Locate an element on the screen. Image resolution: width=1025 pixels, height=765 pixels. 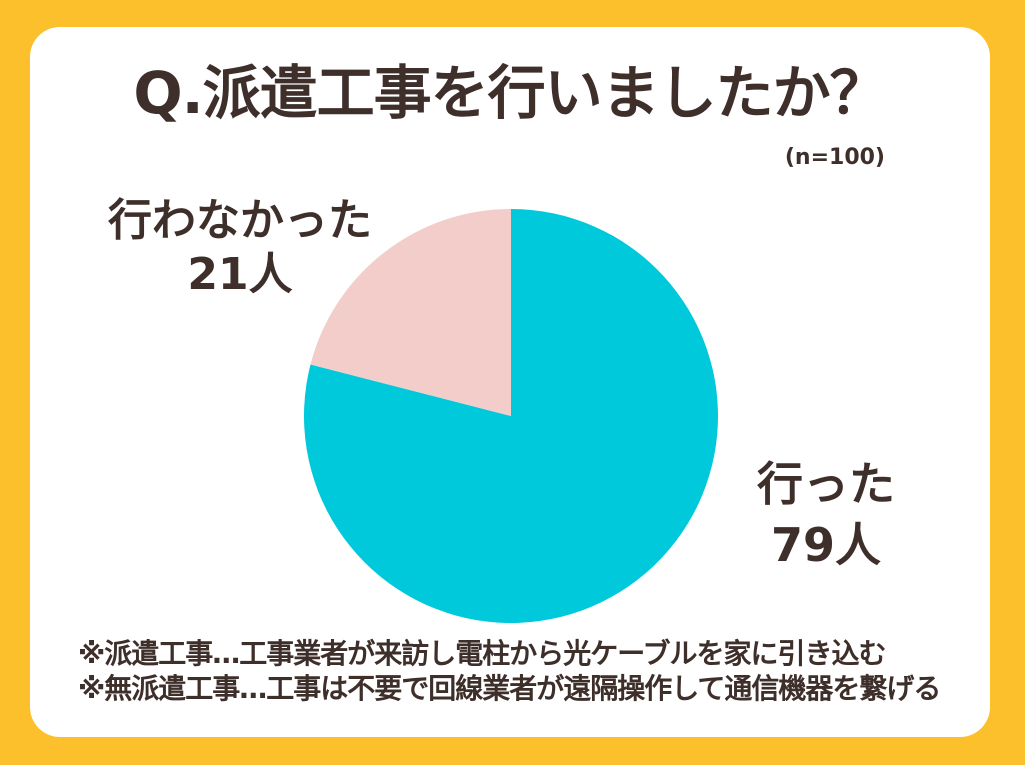
callout-did-not: 行わなかった 21人 is located at coordinates (240, 247).